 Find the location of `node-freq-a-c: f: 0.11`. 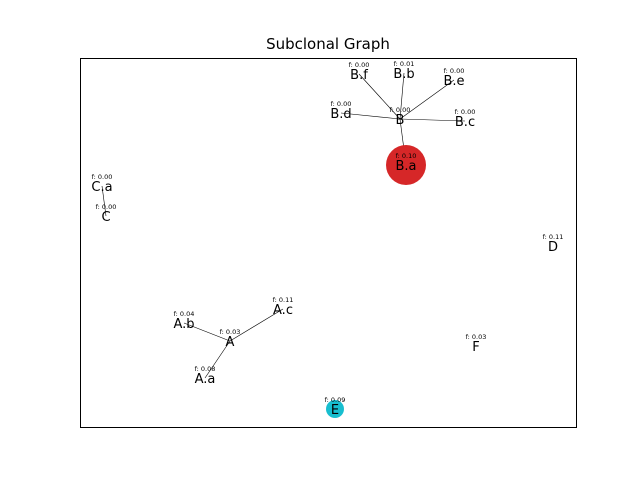

node-freq-a-c: f: 0.11 is located at coordinates (283, 300).